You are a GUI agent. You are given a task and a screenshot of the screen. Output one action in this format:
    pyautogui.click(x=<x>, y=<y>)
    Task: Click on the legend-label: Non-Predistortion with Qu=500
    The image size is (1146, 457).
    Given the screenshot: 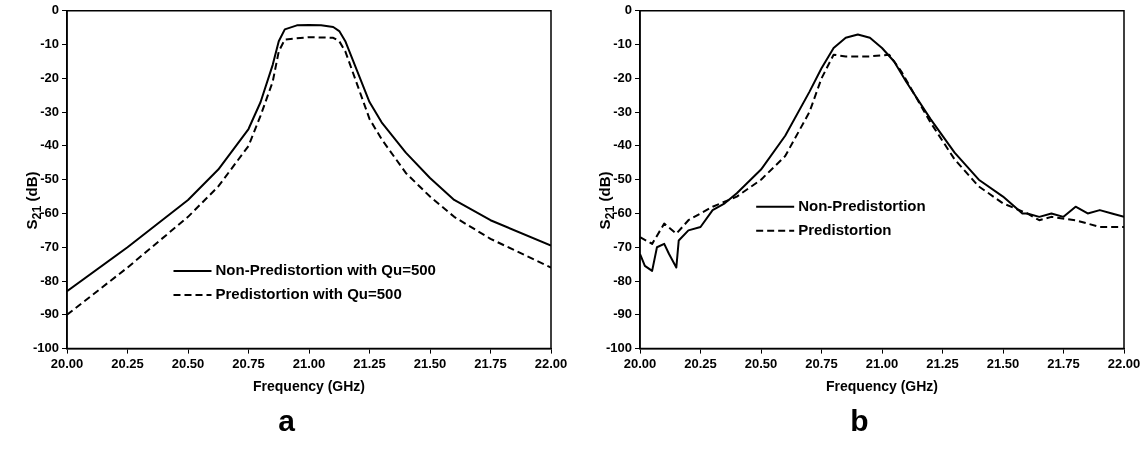 What is the action you would take?
    pyautogui.click(x=325, y=270)
    